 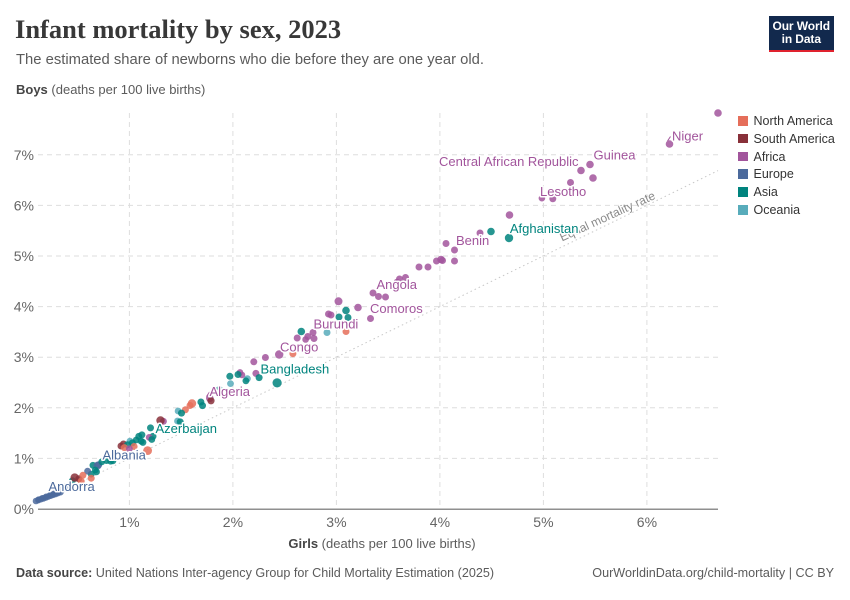 What do you see at coordinates (472, 240) in the screenshot?
I see `svg-text: Benin` at bounding box center [472, 240].